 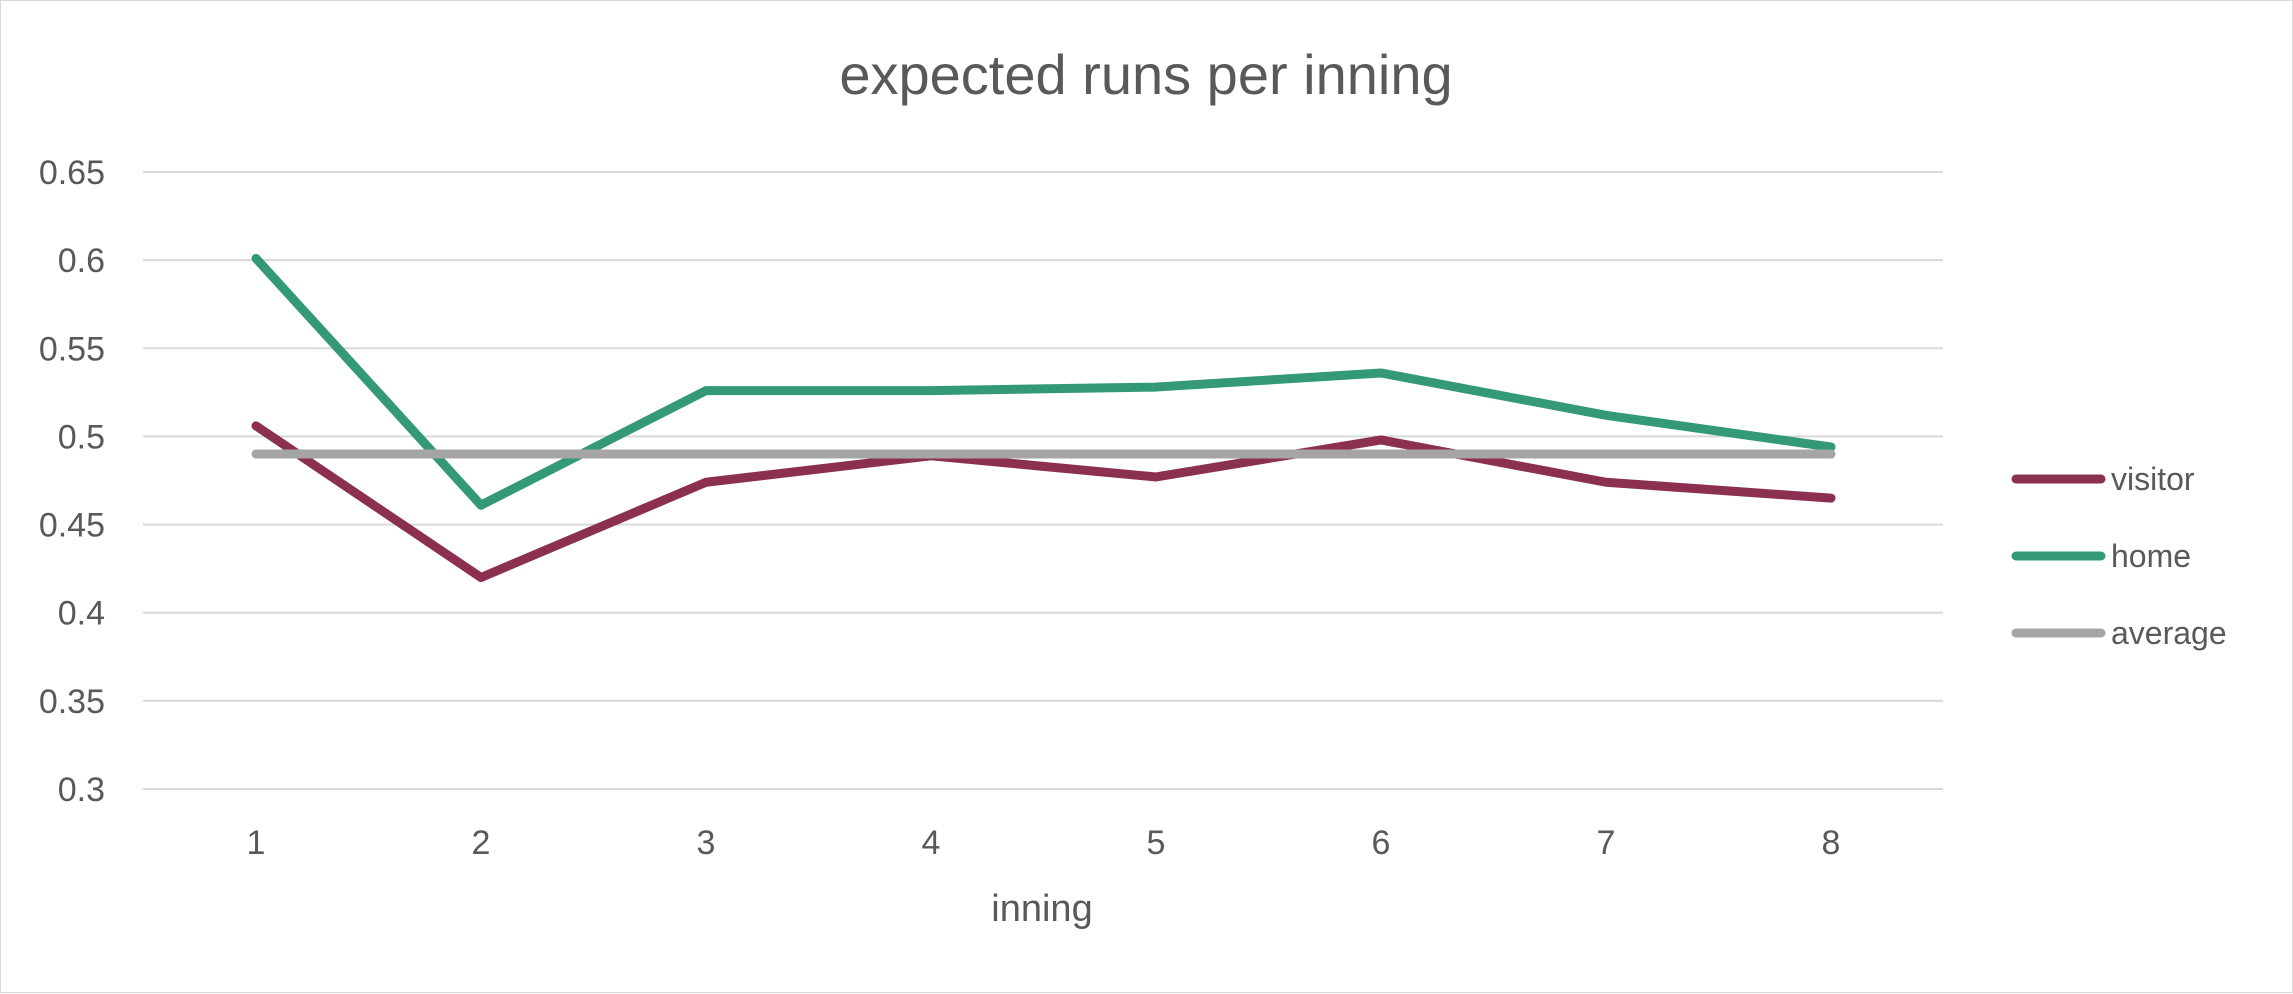 What do you see at coordinates (81, 614) in the screenshot?
I see `y-tick-label: 0.4` at bounding box center [81, 614].